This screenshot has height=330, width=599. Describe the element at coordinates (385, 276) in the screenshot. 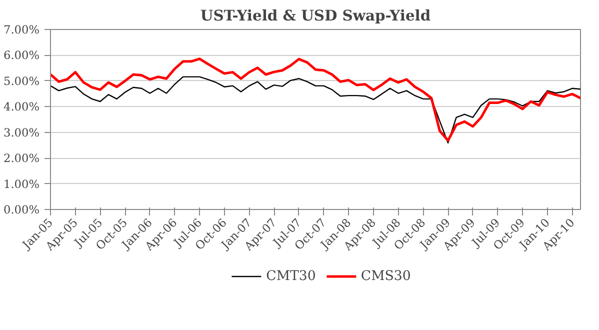

I see `legend-label: CMS30` at that location.